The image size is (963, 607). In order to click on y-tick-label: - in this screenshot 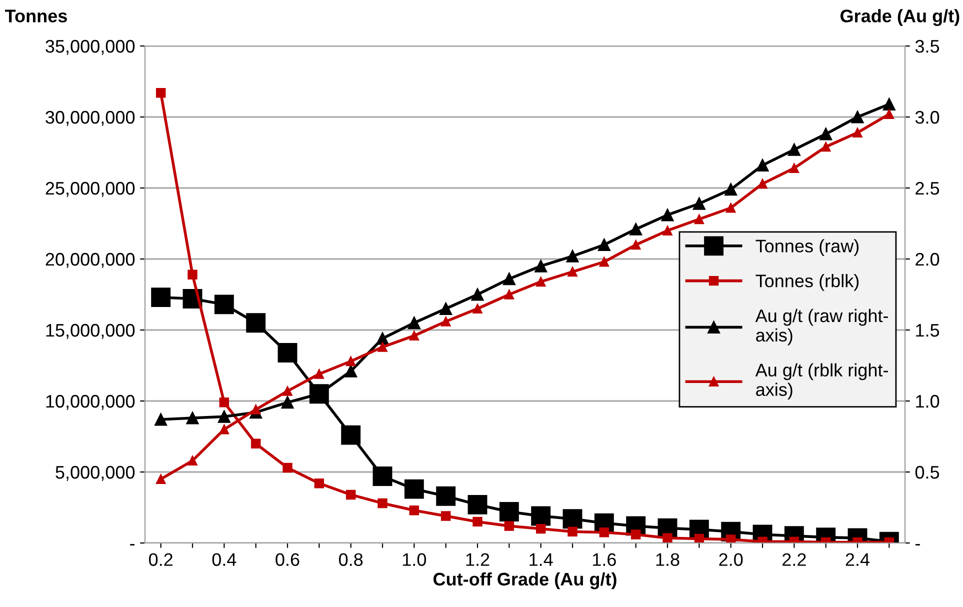, I will do `click(132, 545)`.